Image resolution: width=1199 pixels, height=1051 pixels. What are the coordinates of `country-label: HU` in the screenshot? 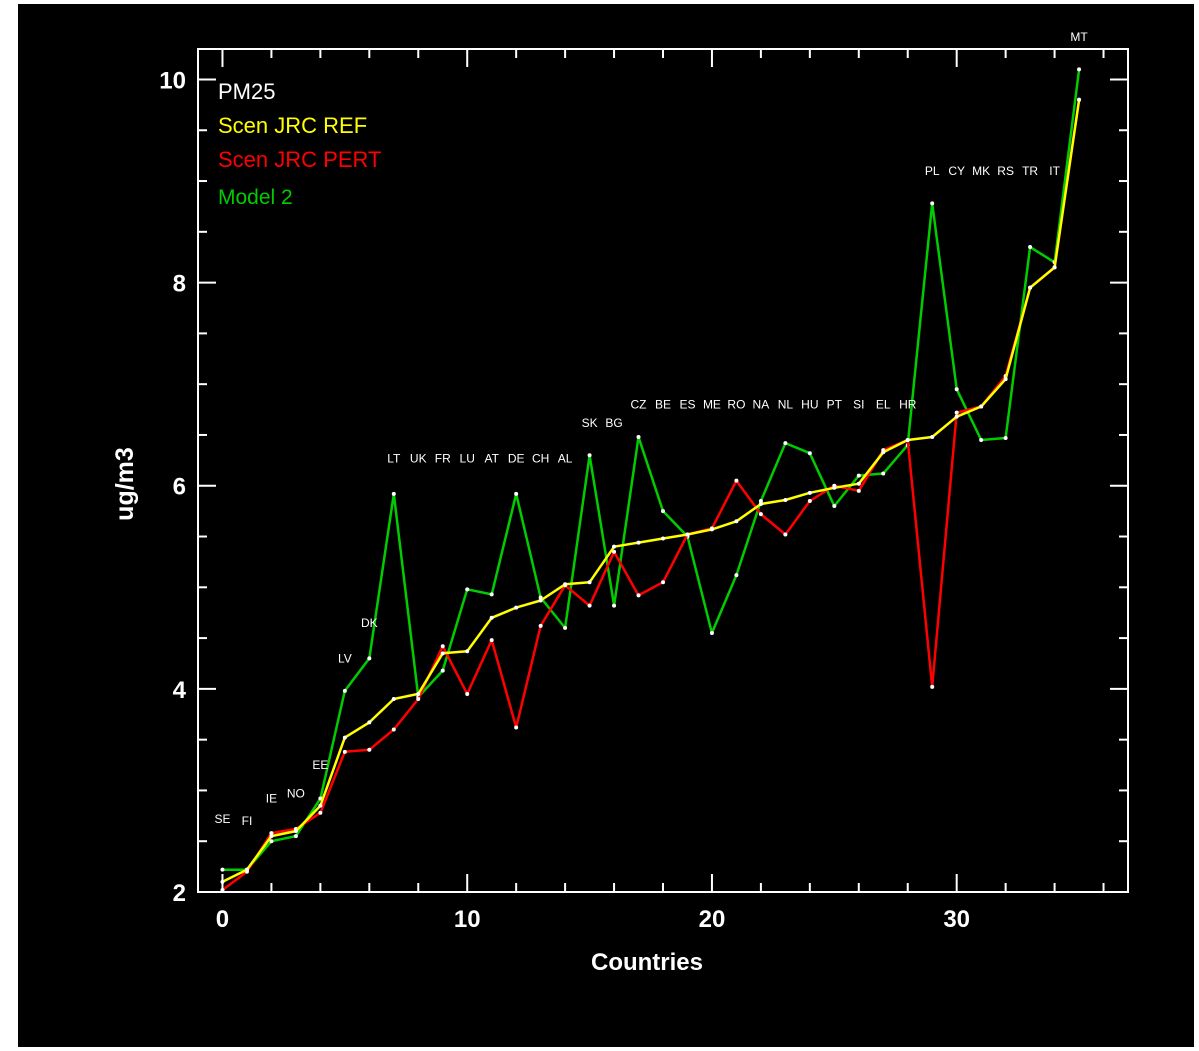 It's located at (809, 405).